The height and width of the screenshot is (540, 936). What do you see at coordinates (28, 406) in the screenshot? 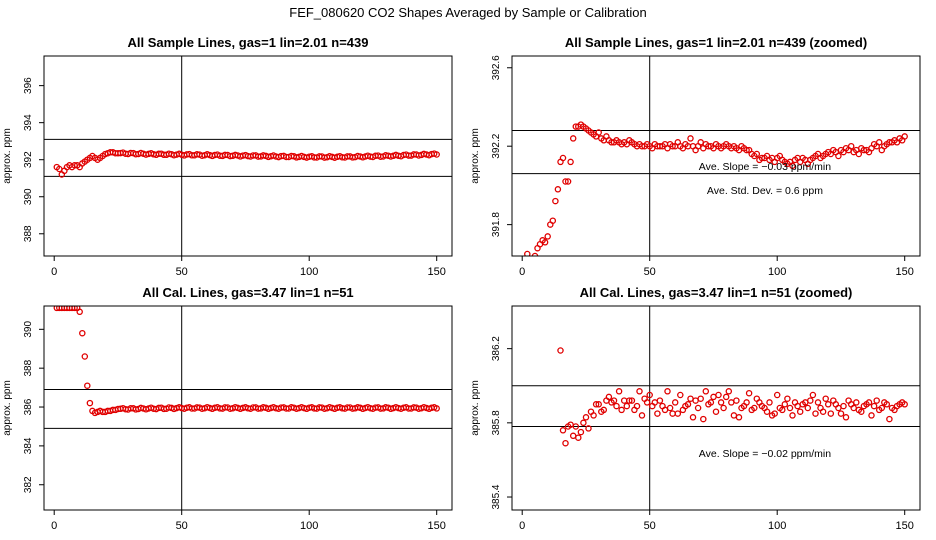
I see `y-tick-label: 386` at bounding box center [28, 406].